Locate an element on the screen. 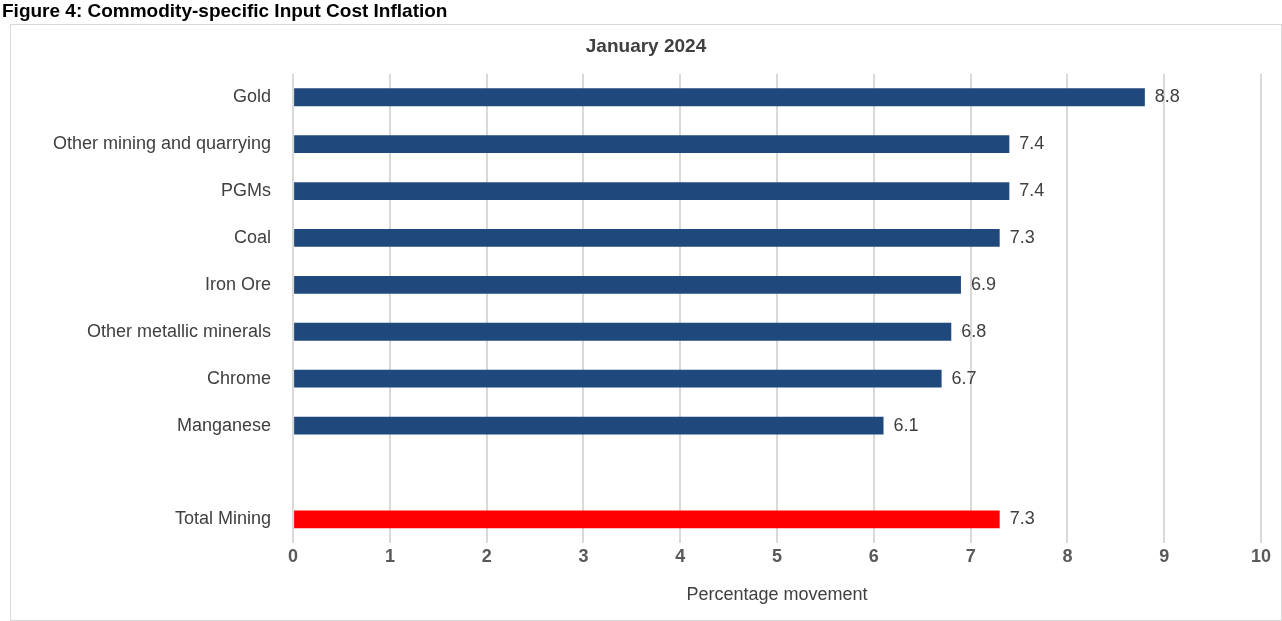 The image size is (1282, 621). y-tick-label: Other mining and quarrying is located at coordinates (162, 143).